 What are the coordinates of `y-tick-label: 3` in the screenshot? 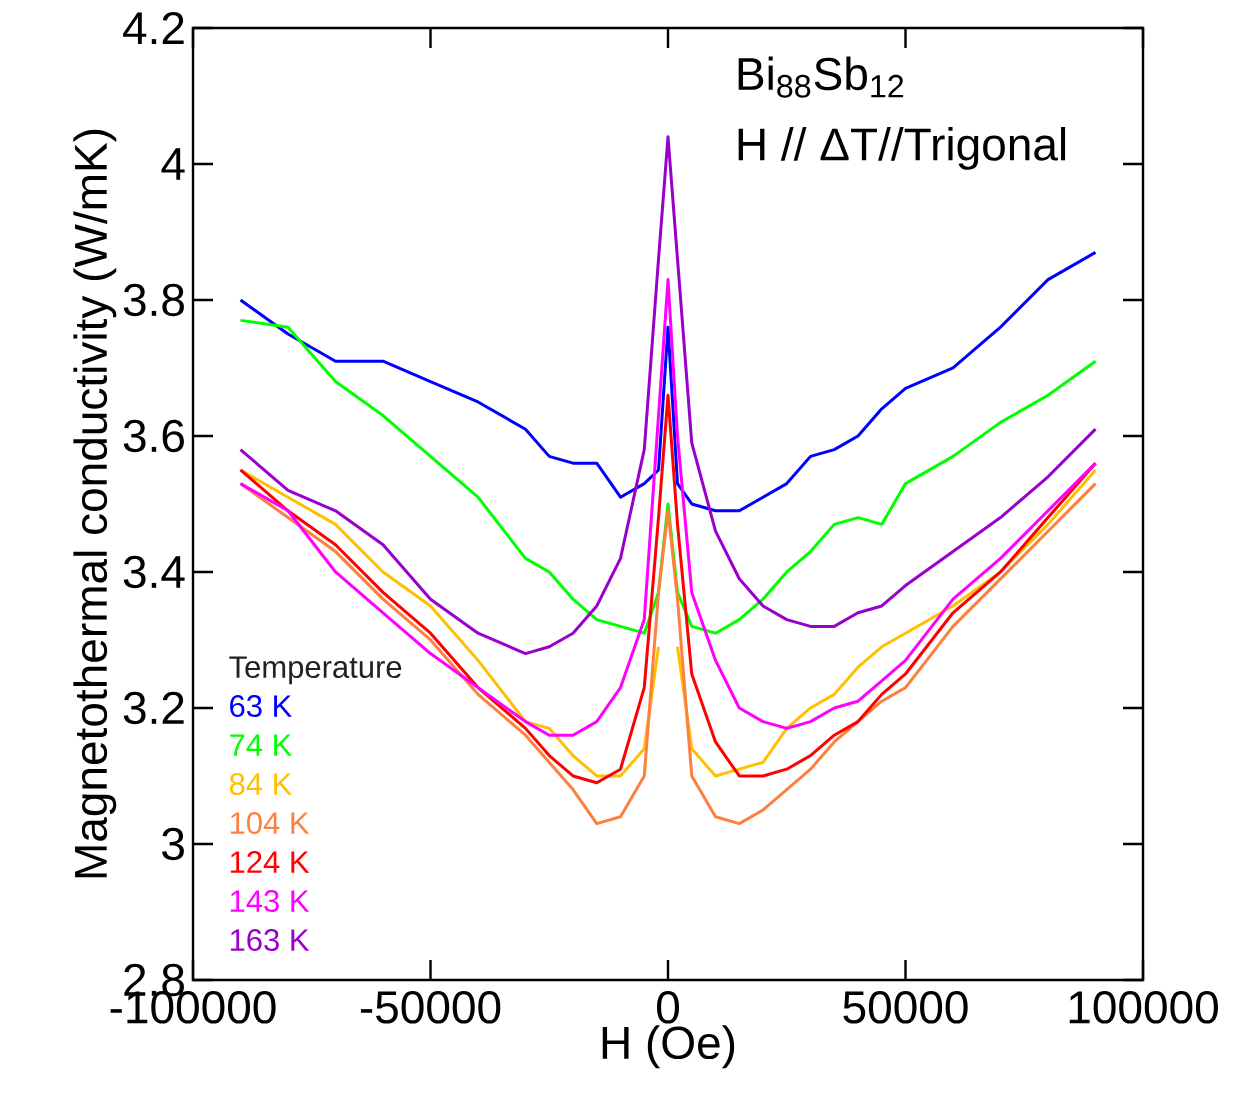 It's located at (173, 844).